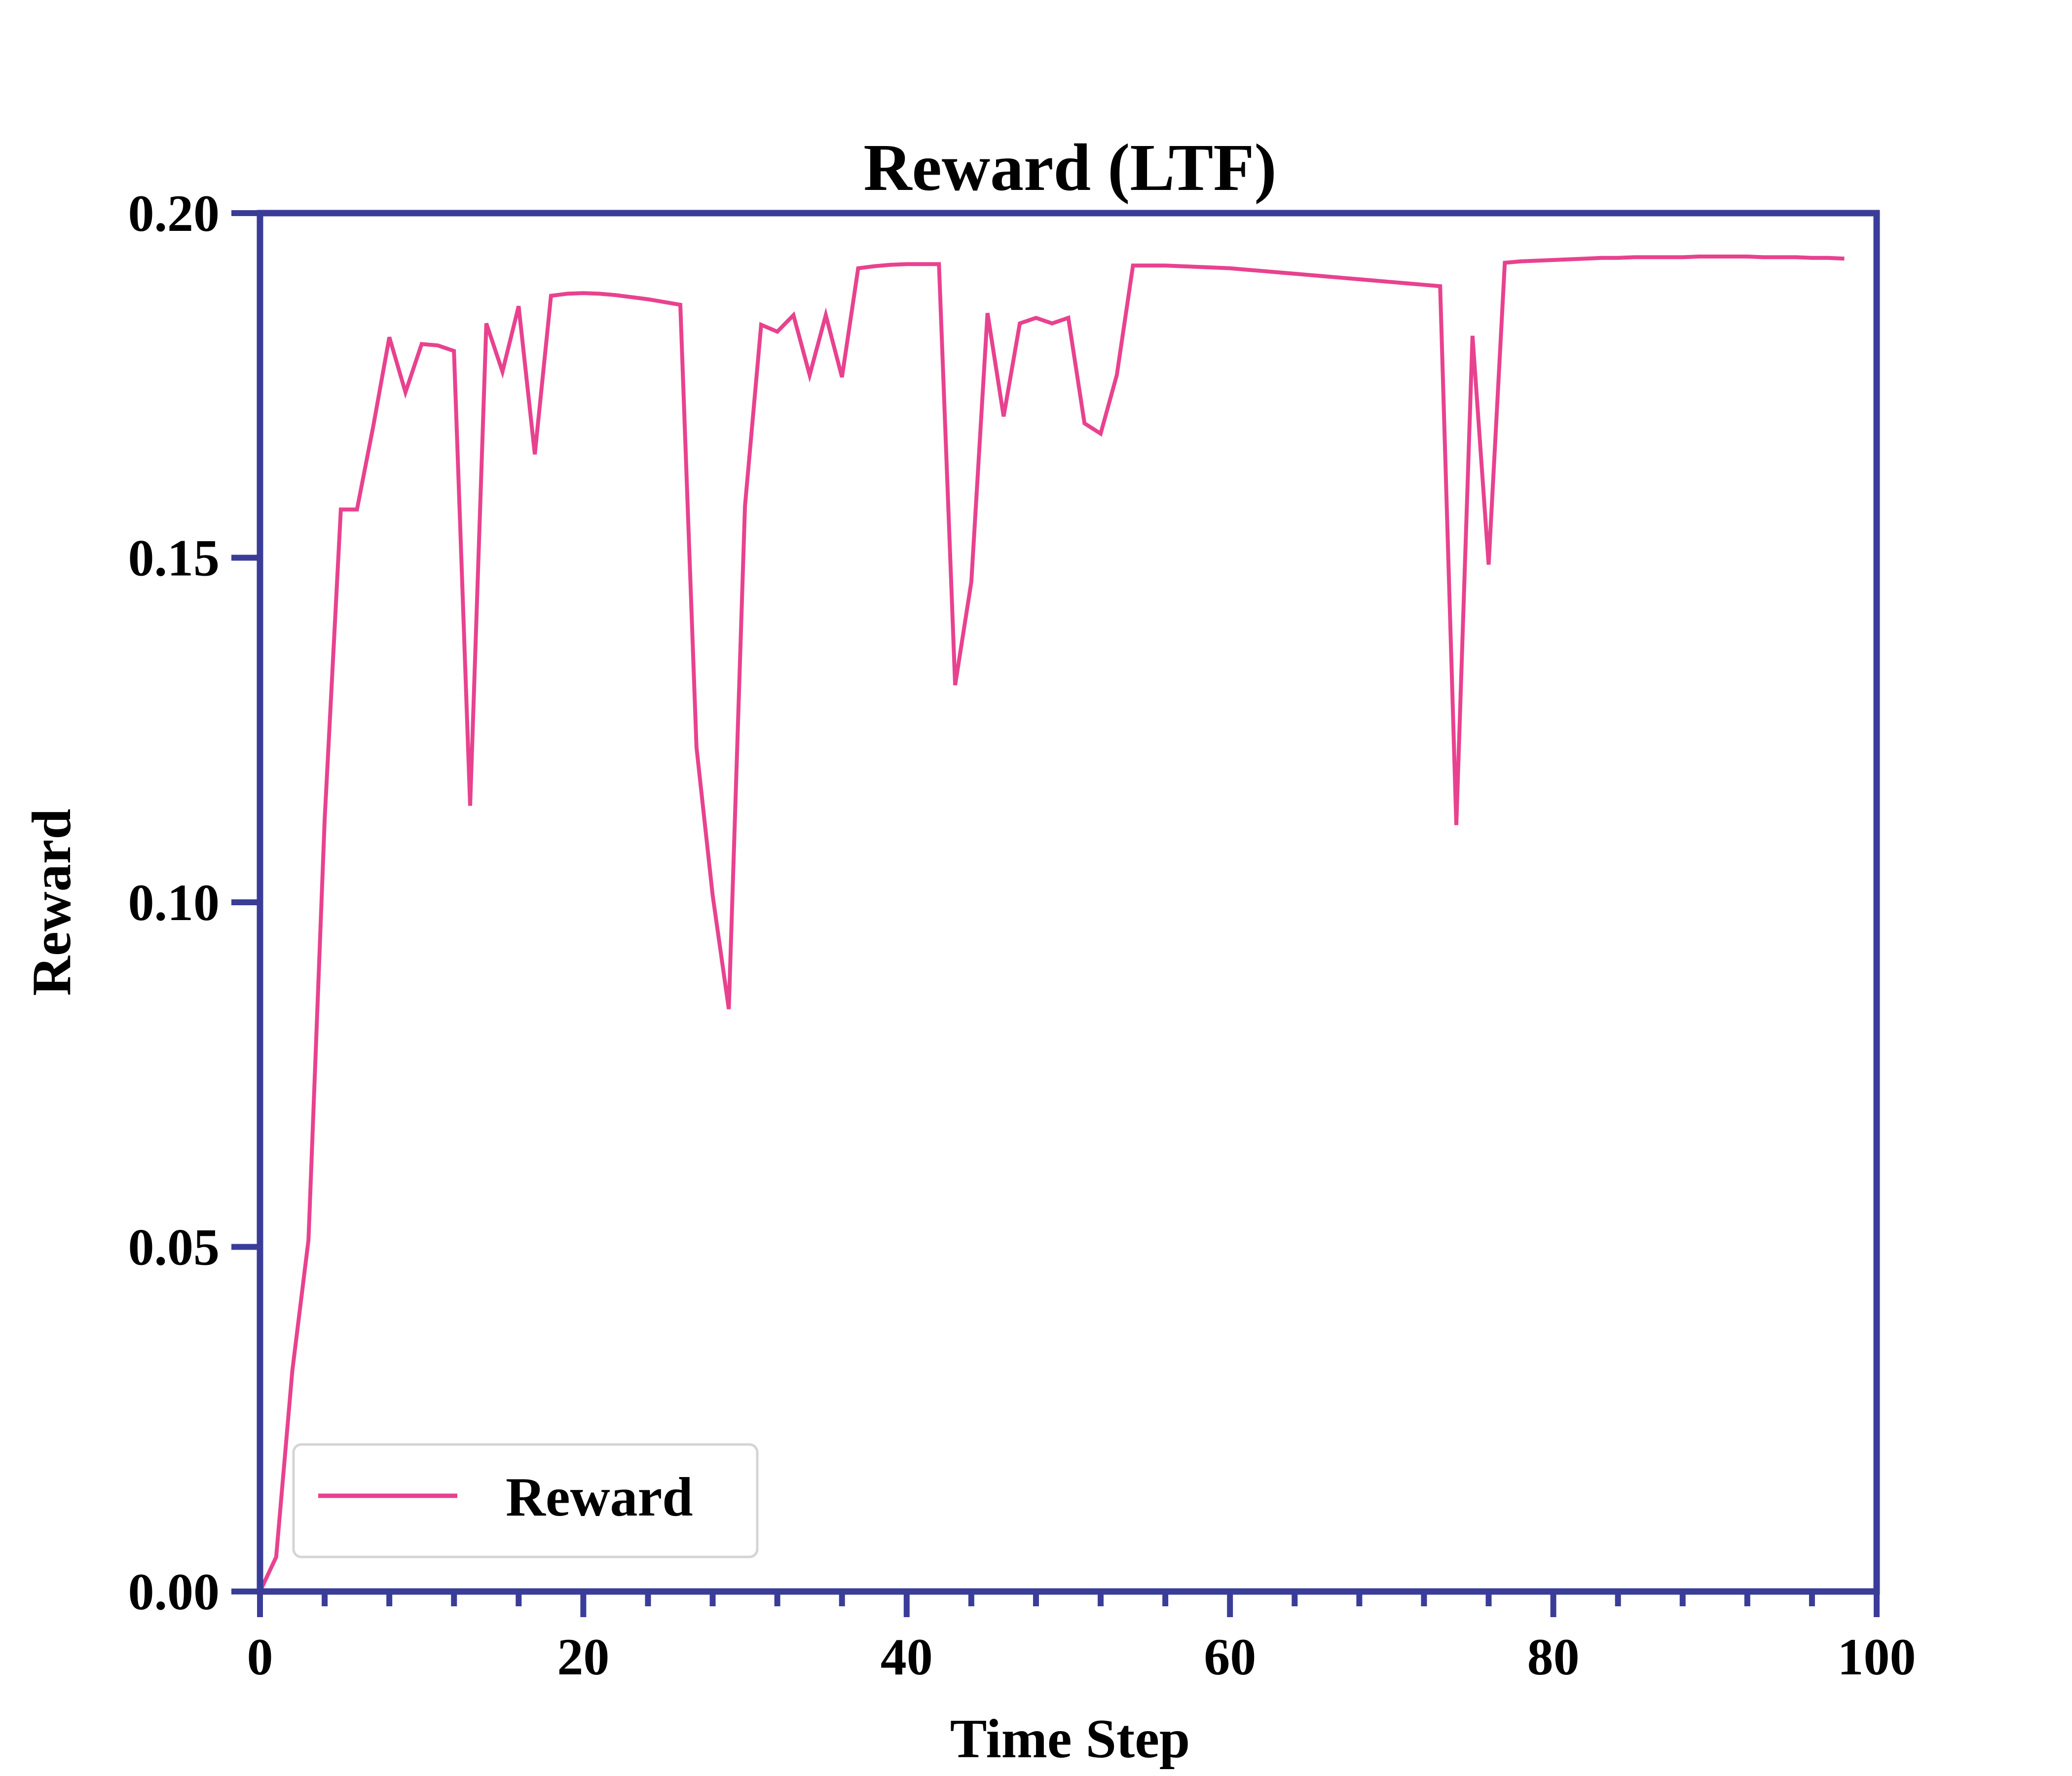  I want to click on x-tick-label: 0, so click(260, 1657).